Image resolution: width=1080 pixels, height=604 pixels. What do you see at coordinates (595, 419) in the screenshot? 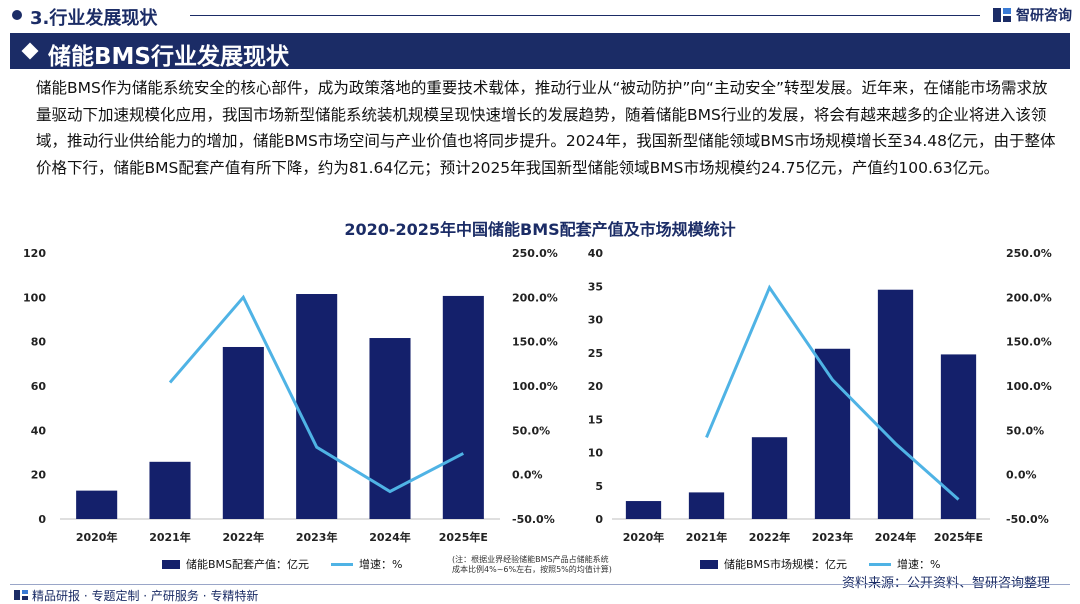
I see `y-left-tick-label: 15` at bounding box center [595, 419].